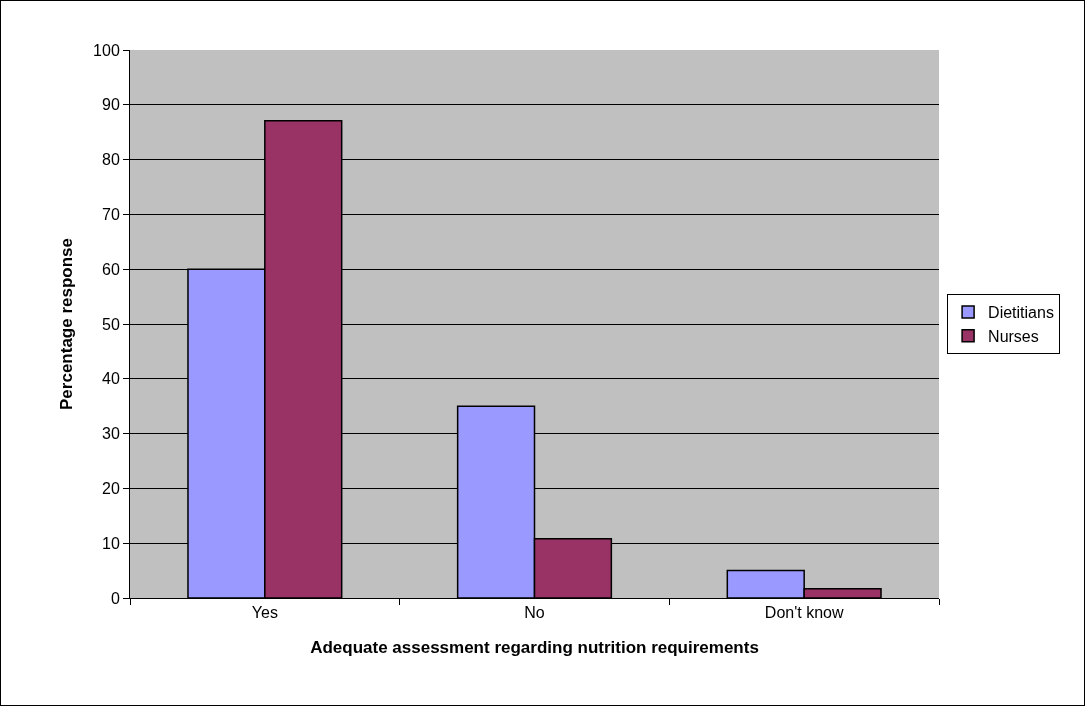 The height and width of the screenshot is (706, 1085). Describe the element at coordinates (111, 543) in the screenshot. I see `y-tick-label: 10` at that location.